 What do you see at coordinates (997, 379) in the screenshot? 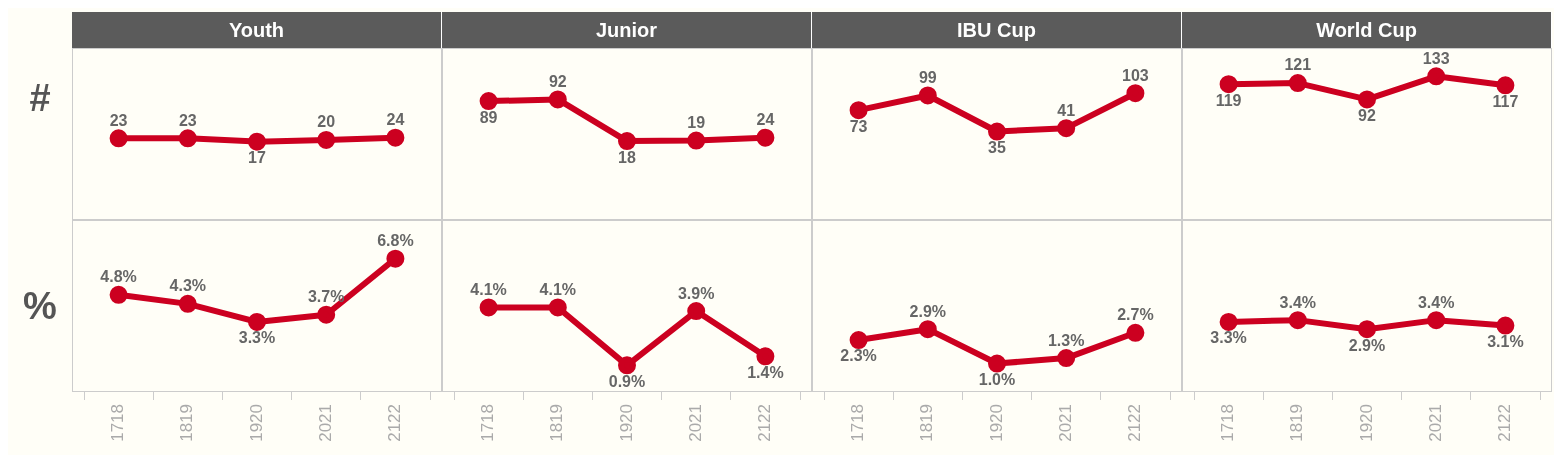
I see `data-label: 1.0%` at bounding box center [997, 379].